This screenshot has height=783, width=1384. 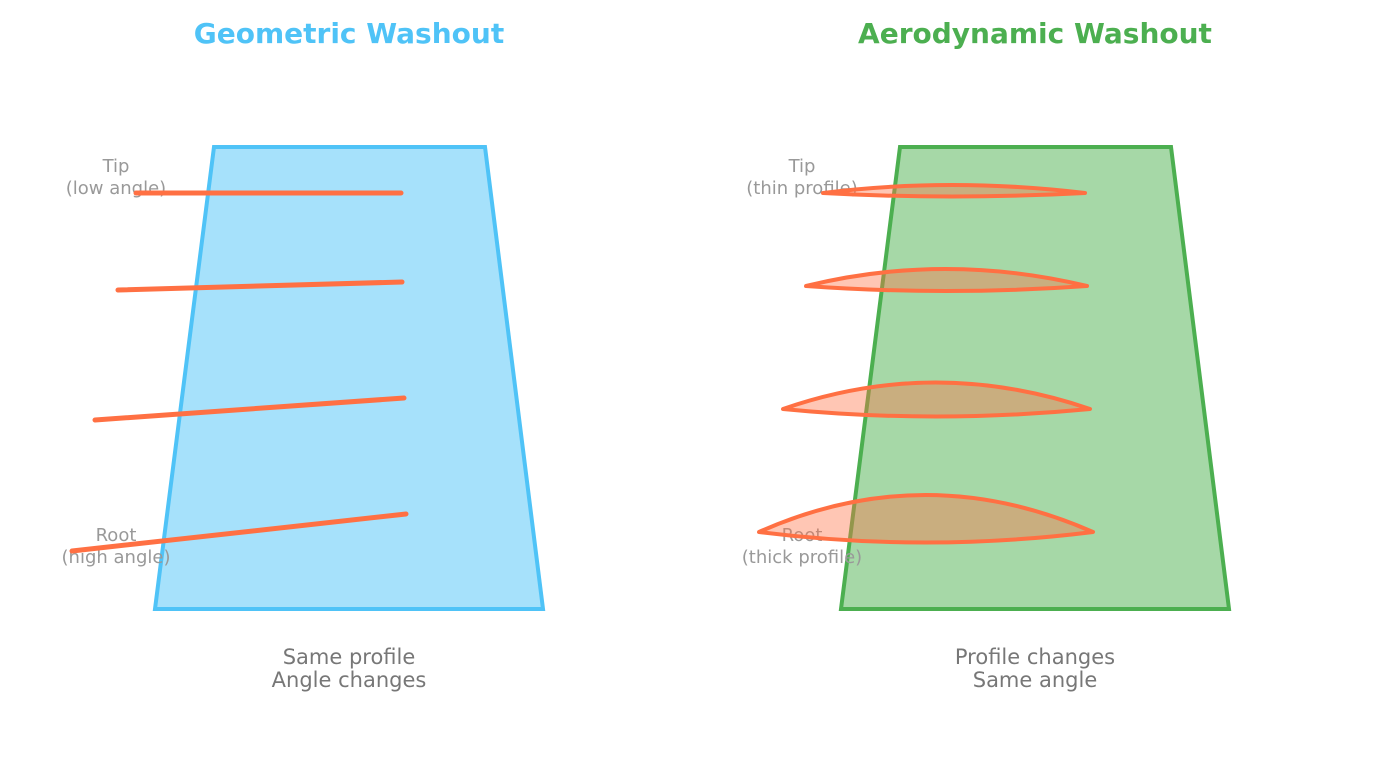 I want to click on geometric-caption-2: Angle changes, so click(x=349, y=680).